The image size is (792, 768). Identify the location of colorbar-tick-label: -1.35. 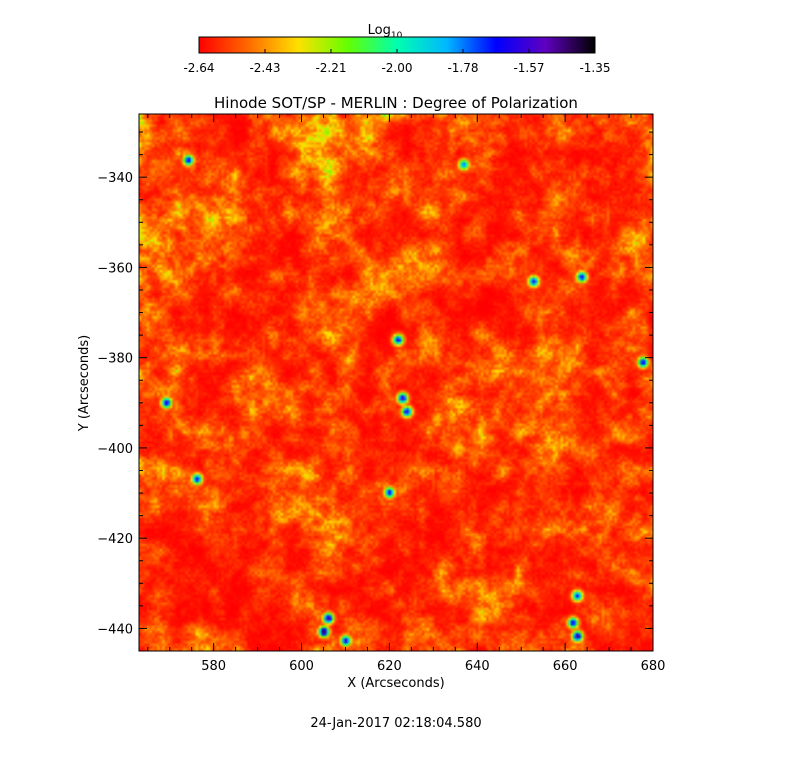
(594, 68).